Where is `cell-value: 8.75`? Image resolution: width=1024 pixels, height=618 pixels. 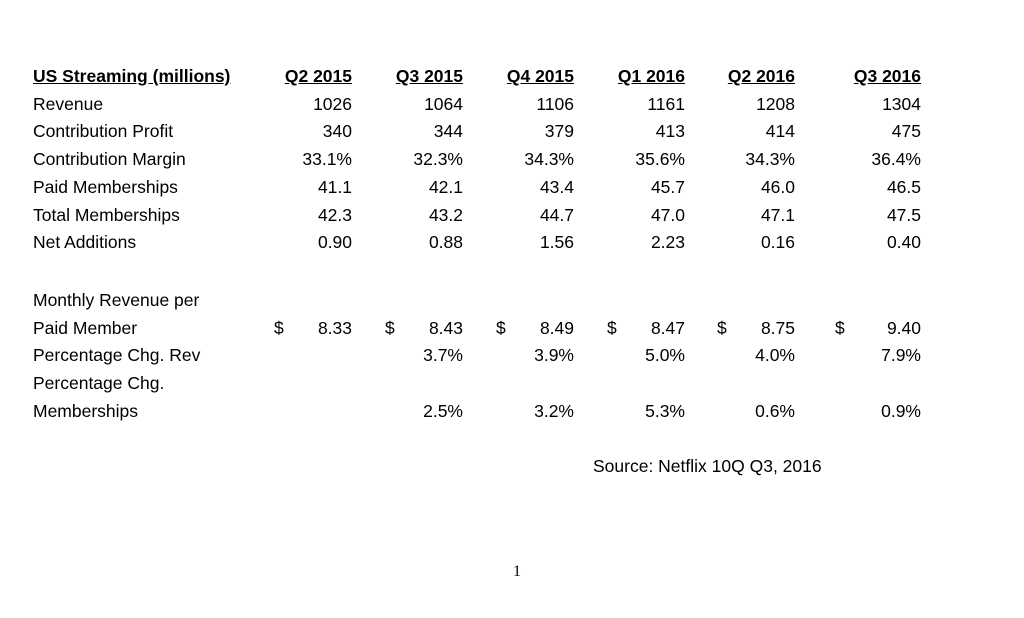
cell-value: 8.75 is located at coordinates (777, 327).